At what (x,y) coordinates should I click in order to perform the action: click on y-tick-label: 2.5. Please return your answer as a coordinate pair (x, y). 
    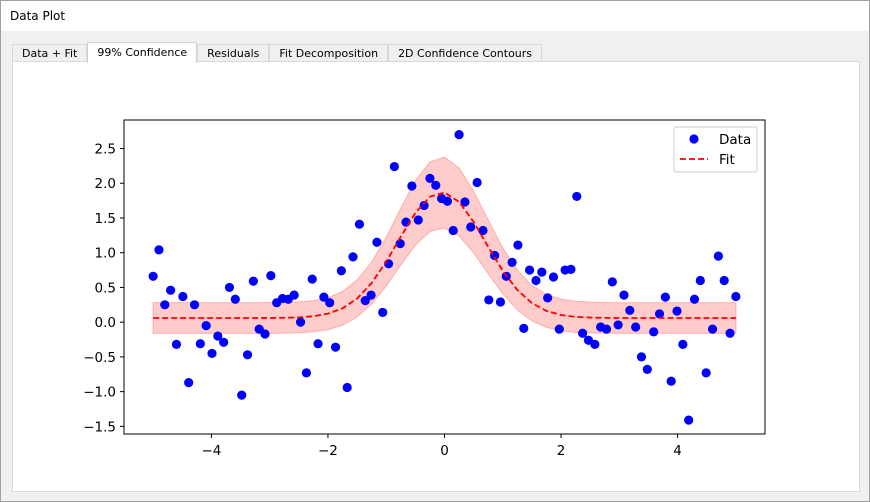
    Looking at the image, I should click on (105, 149).